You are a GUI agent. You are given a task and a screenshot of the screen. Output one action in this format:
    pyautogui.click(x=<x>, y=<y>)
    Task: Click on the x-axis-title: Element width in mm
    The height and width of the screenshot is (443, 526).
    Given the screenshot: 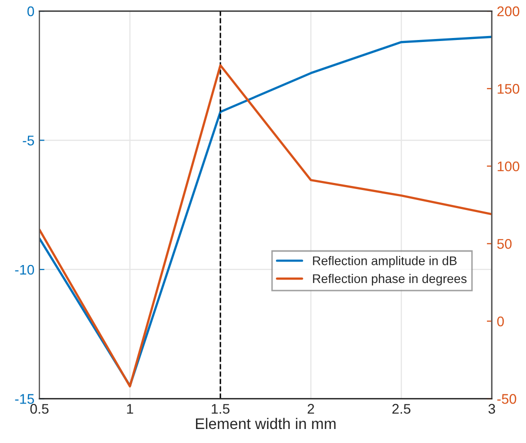 What is the action you would take?
    pyautogui.click(x=266, y=424)
    